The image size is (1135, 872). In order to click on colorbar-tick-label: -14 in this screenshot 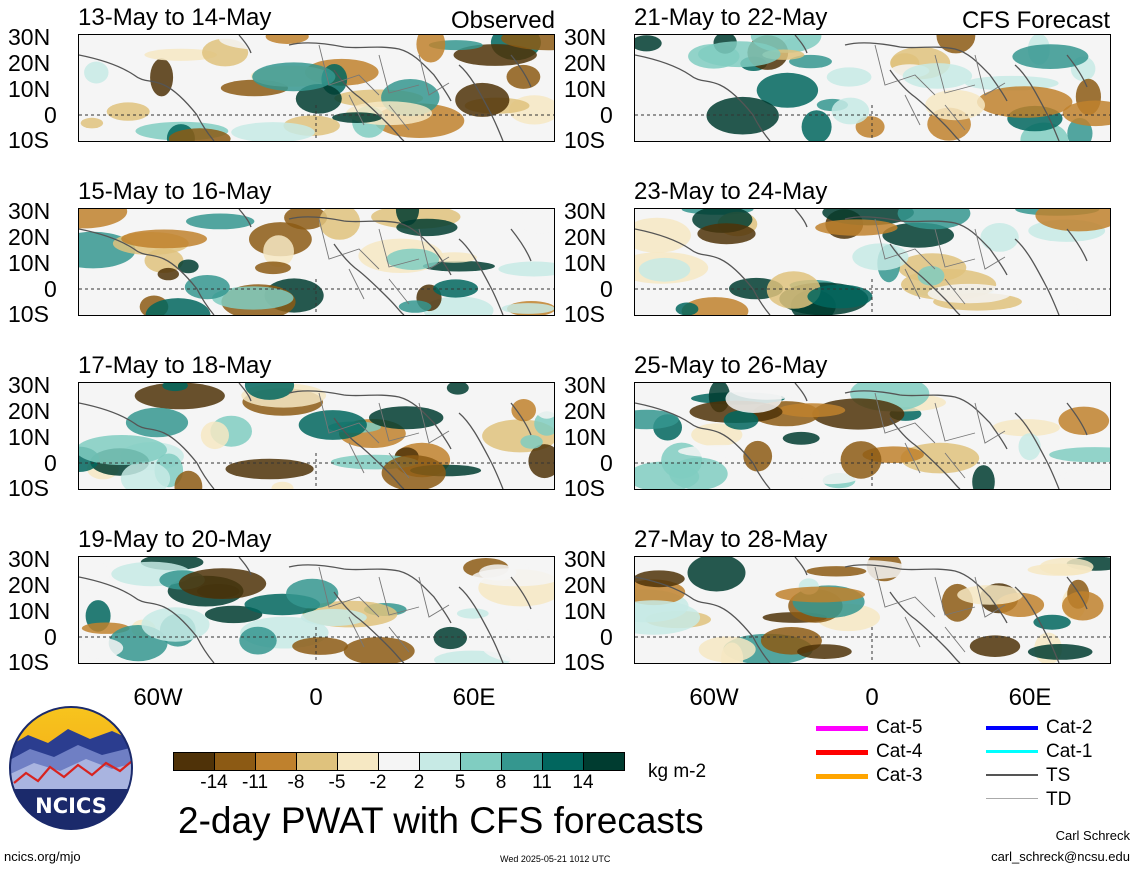, I will do `click(214, 782)`.